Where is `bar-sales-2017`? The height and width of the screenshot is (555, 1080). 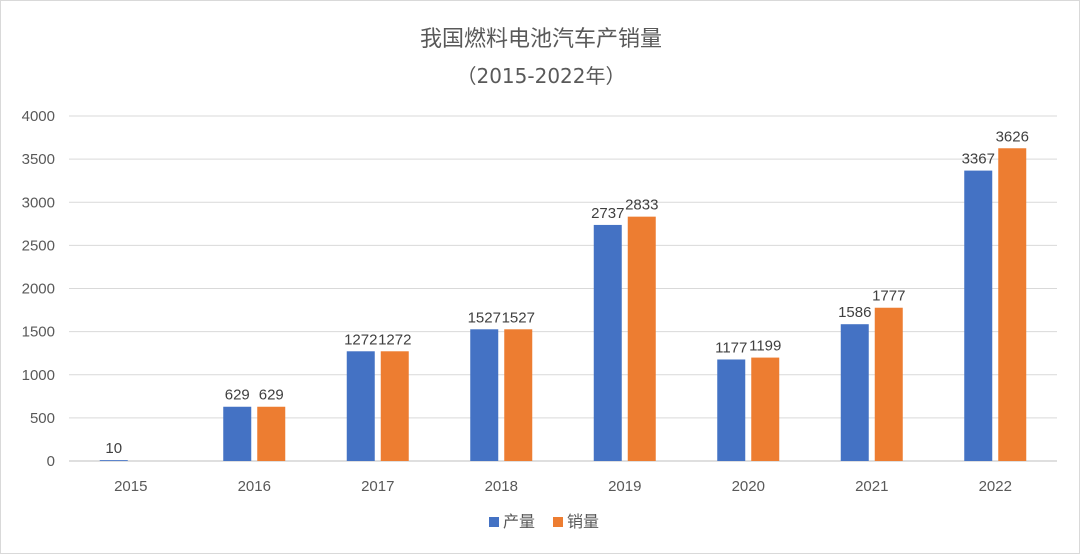 bar-sales-2017 is located at coordinates (394, 406).